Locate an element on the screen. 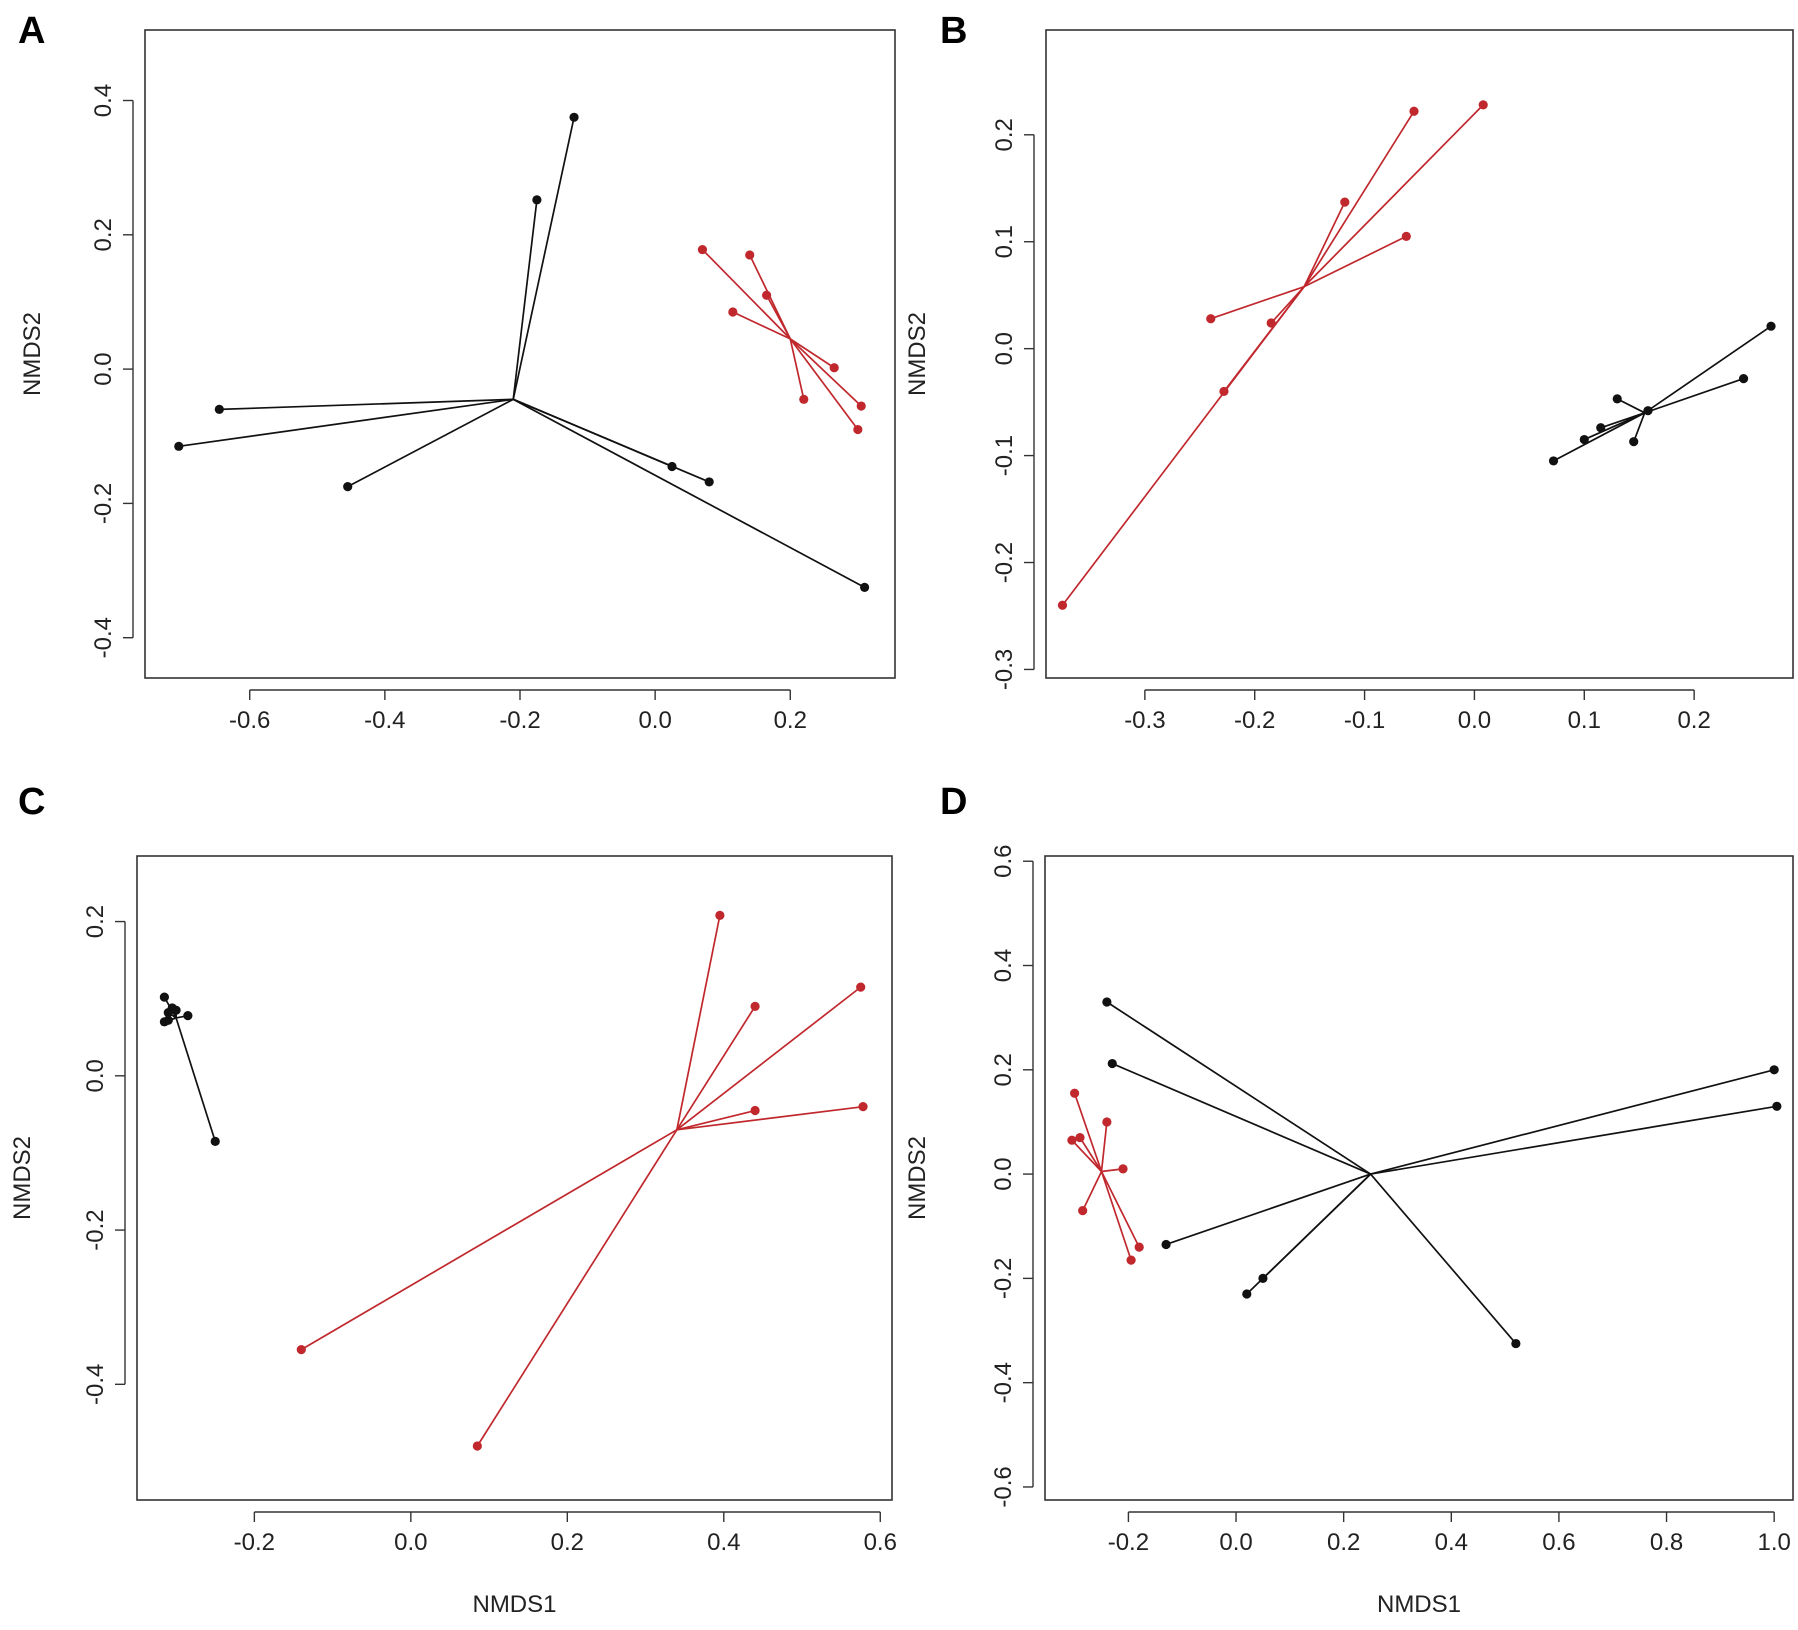 This screenshot has width=1798, height=1630. panel-letter: C is located at coordinates (31, 802).